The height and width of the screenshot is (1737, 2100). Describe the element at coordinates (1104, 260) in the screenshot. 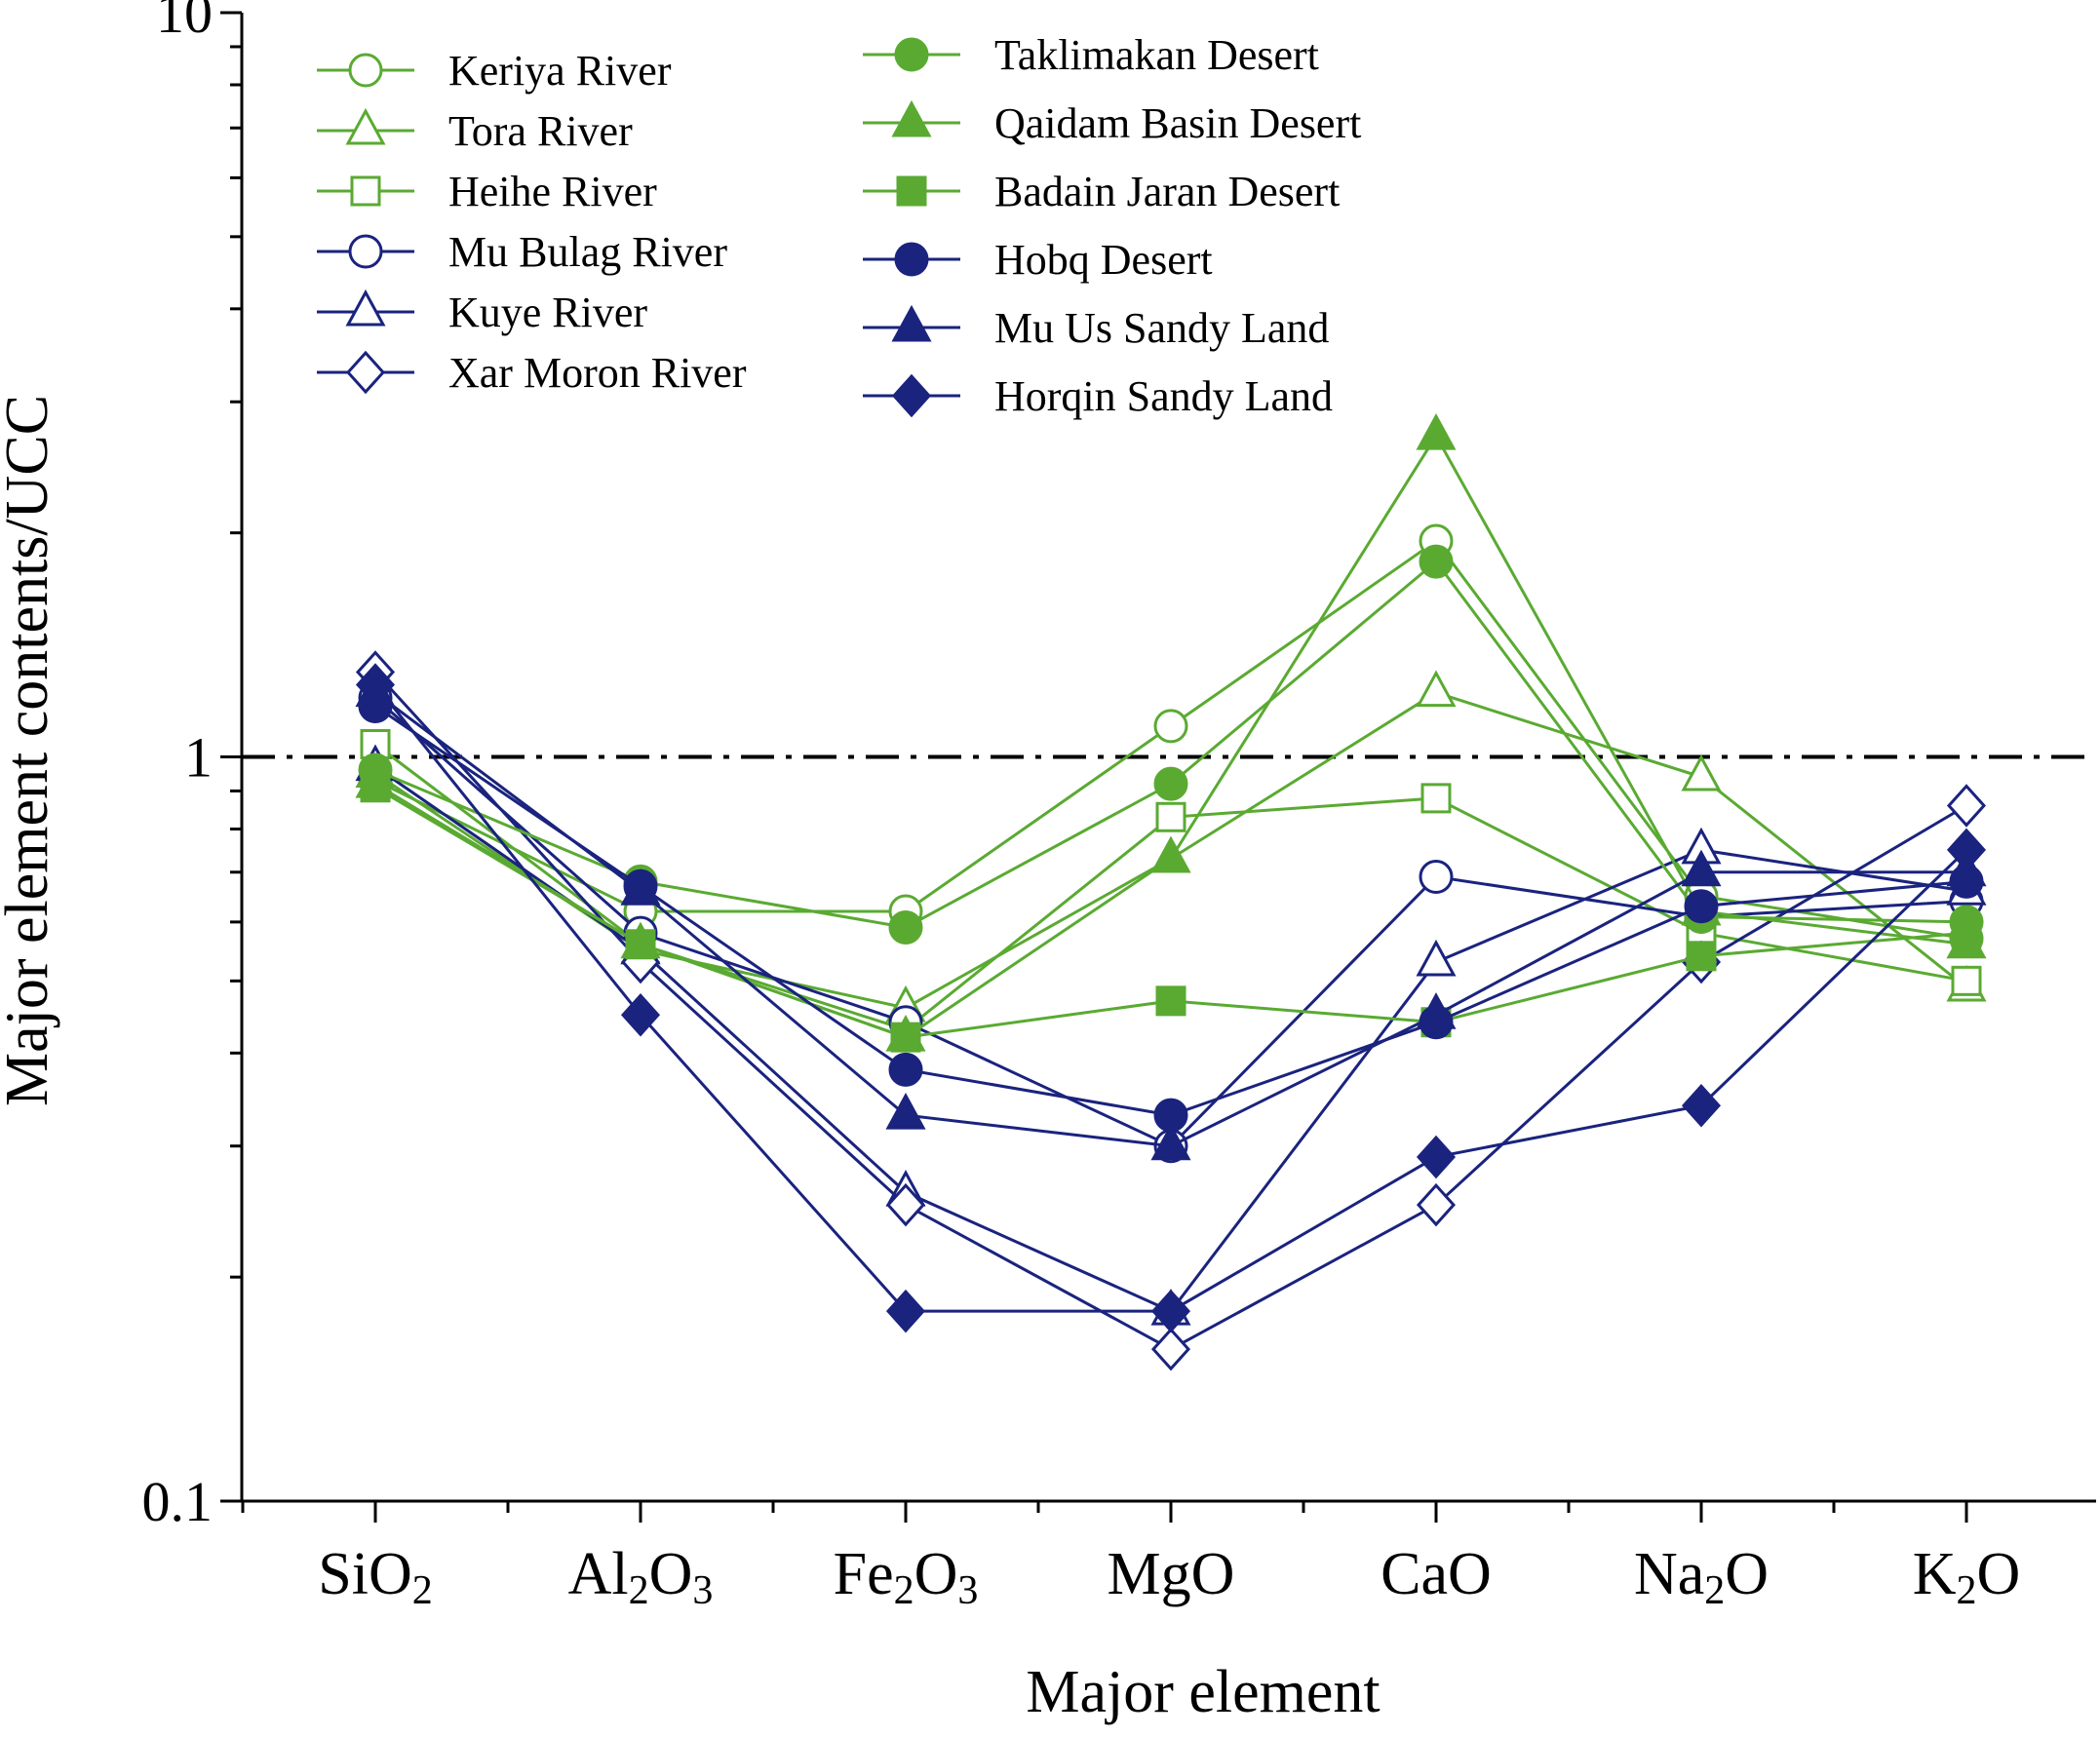

I see `legend-label: Hobq Desert` at that location.